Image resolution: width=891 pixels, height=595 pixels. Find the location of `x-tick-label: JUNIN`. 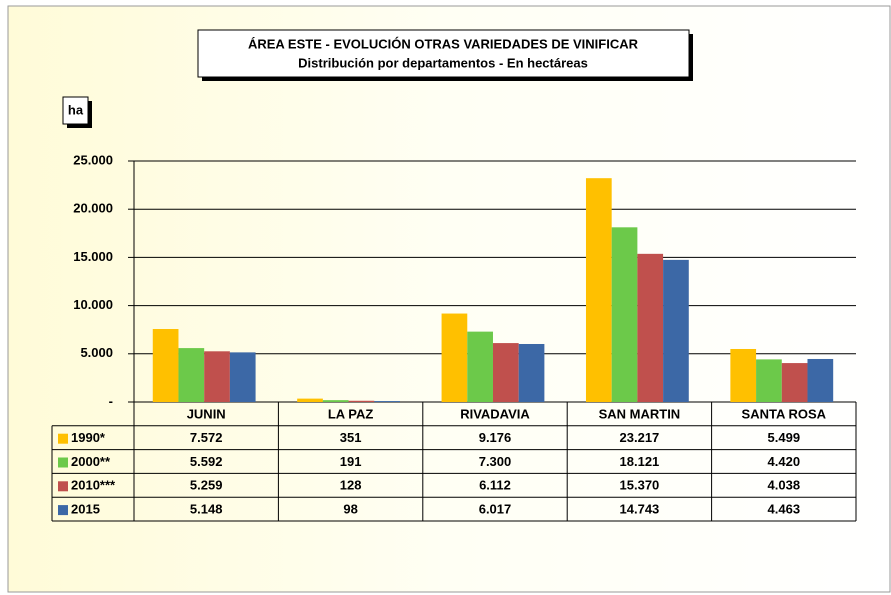

x-tick-label: JUNIN is located at coordinates (206, 413).